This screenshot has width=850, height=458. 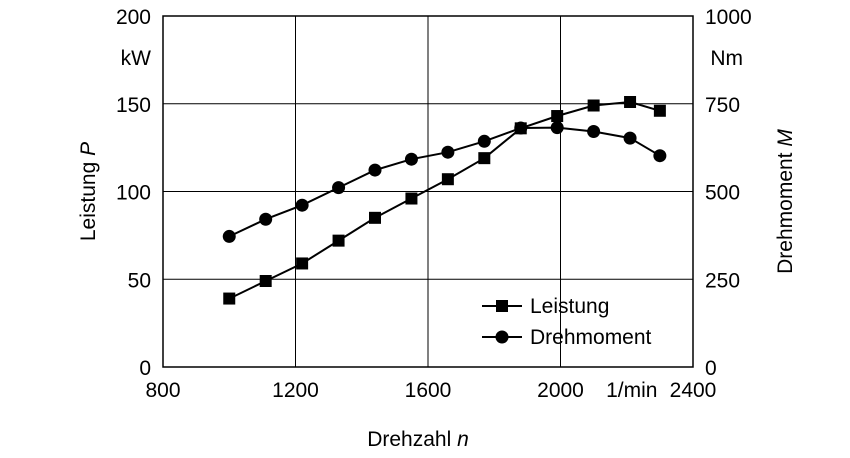 I want to click on y-right-tick-label: 750, so click(x=722, y=105).